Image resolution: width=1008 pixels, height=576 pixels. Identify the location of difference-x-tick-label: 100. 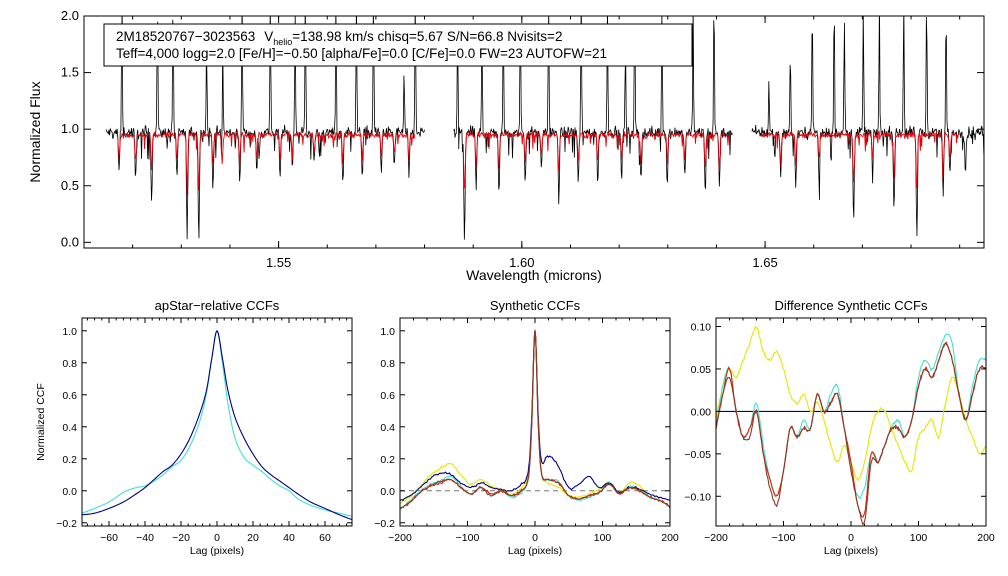
(919, 538).